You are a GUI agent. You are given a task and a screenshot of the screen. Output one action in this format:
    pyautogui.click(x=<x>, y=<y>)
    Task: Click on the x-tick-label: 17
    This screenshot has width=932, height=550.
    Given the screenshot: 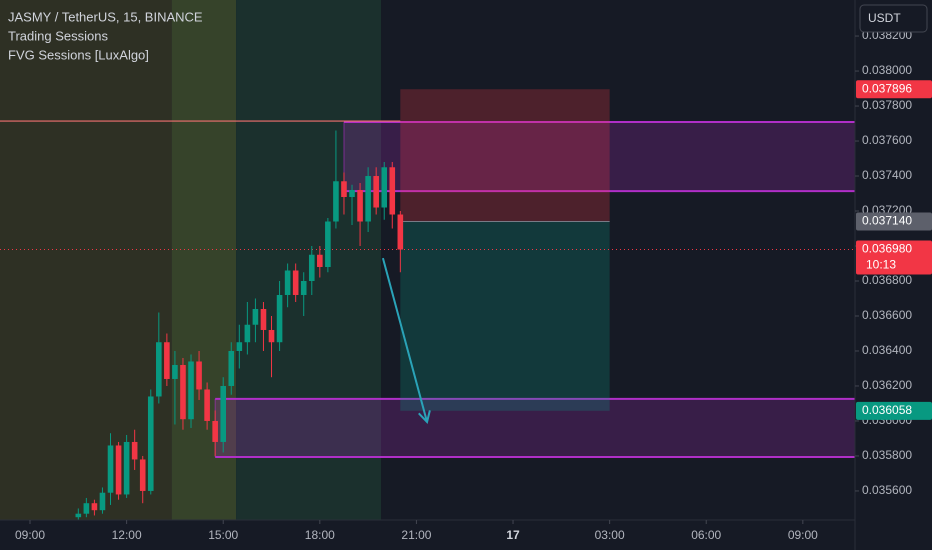 What is the action you would take?
    pyautogui.click(x=513, y=535)
    